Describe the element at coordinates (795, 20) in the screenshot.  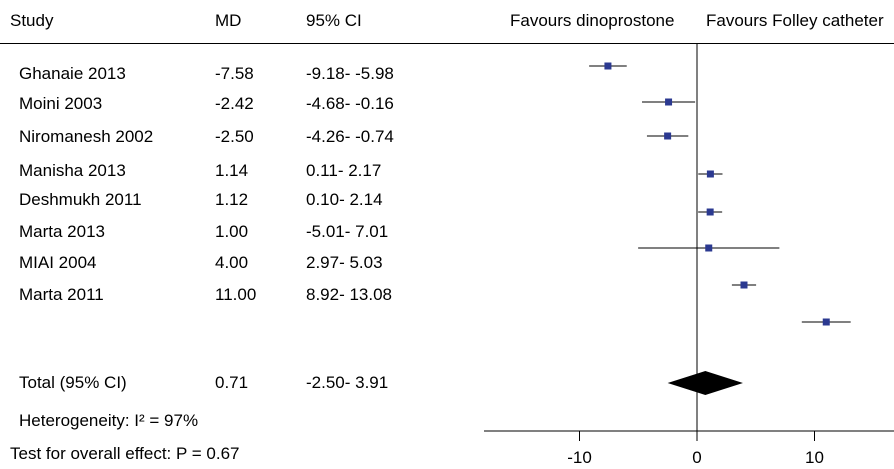
I see `header-favours-right: Favours Folley catheter` at that location.